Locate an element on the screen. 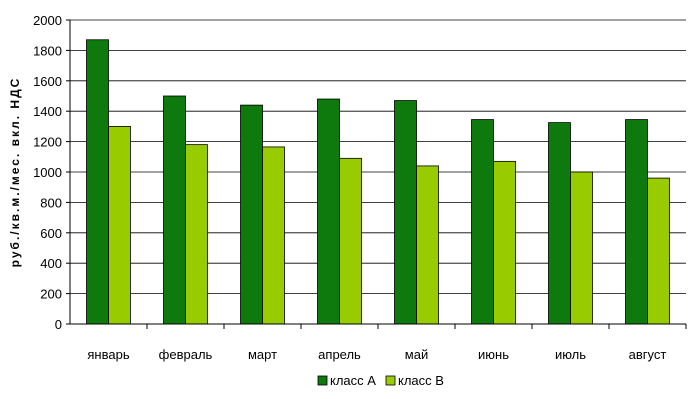 The image size is (695, 399). y-tick-label: 600 is located at coordinates (51, 233).